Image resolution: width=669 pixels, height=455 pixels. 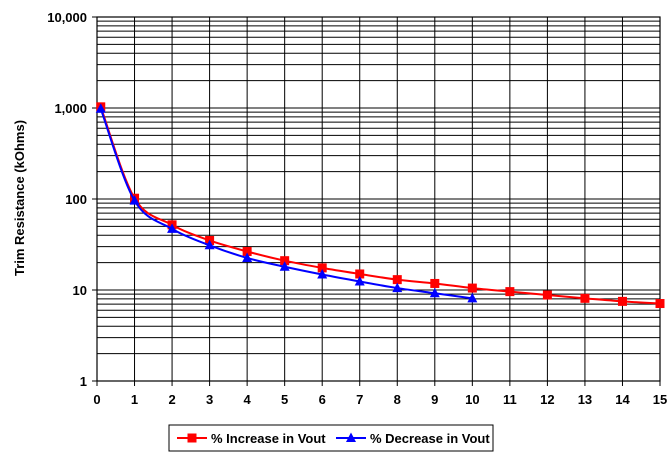 I want to click on x-tick-label: 5, so click(x=284, y=399).